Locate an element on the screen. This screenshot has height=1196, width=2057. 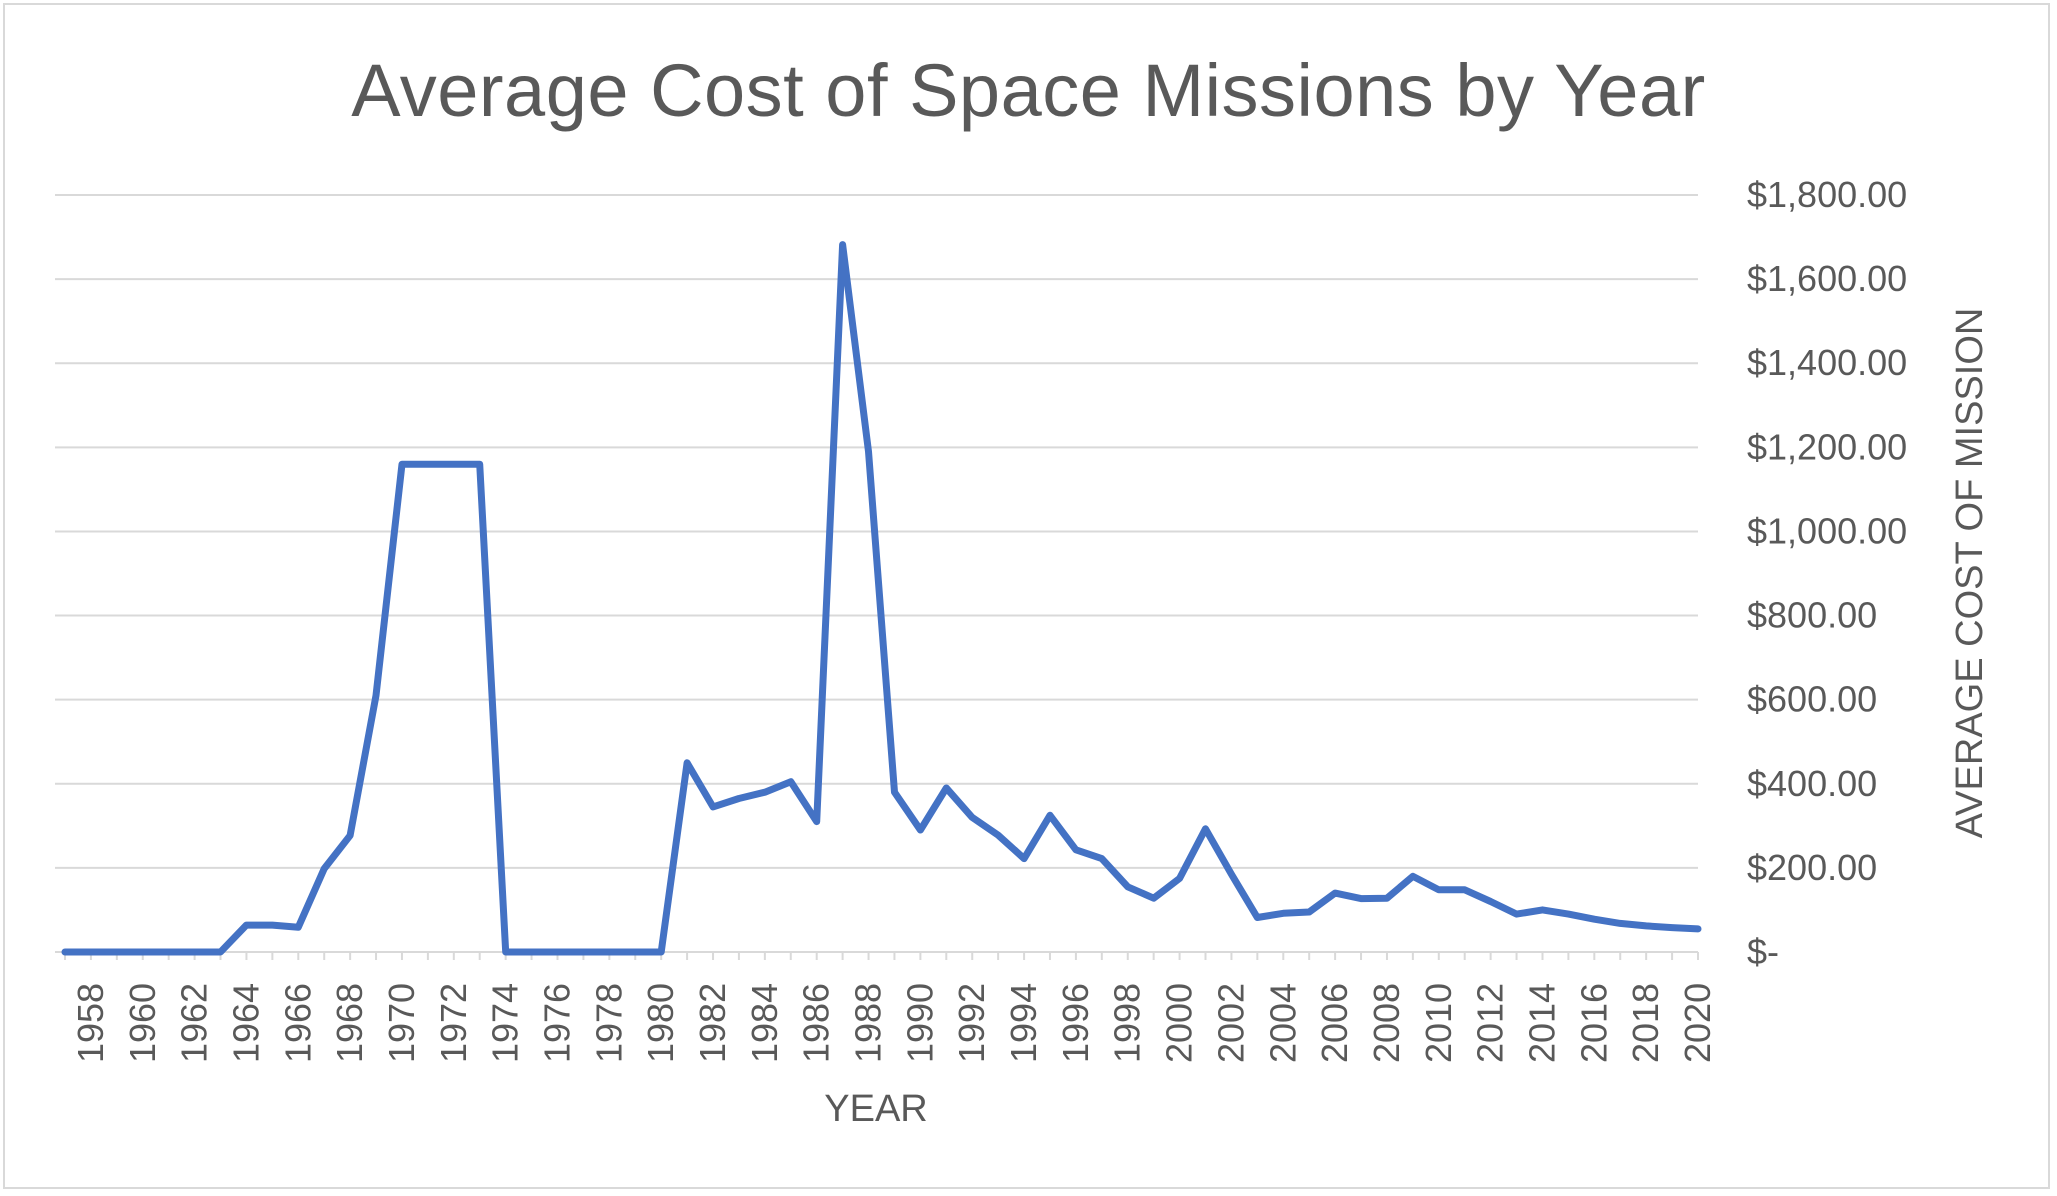
x-tick-label: 2010 is located at coordinates (1438, 1023).